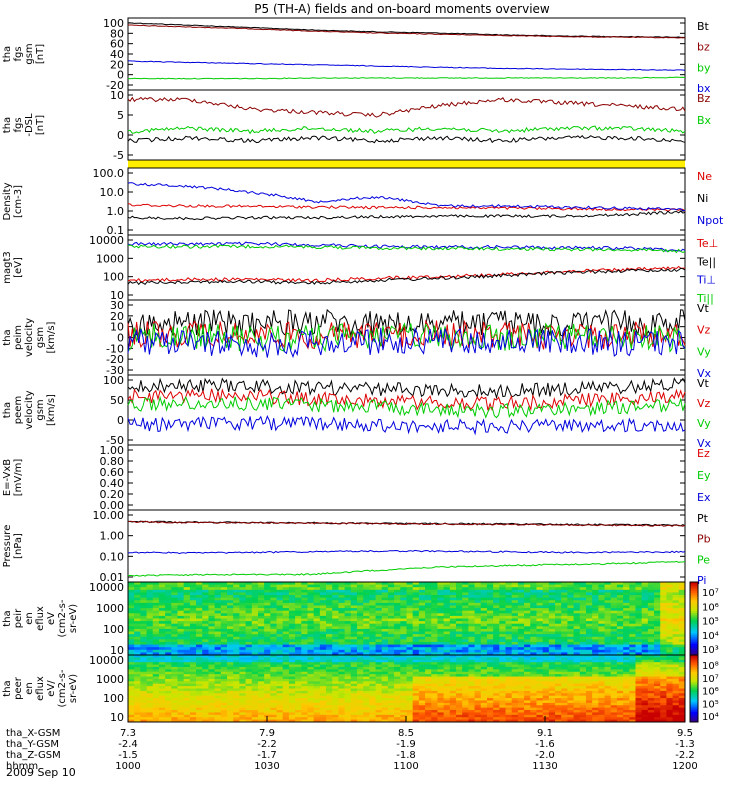 The height and width of the screenshot is (804, 750). I want to click on colorbar-label: 10⁶, so click(710, 607).